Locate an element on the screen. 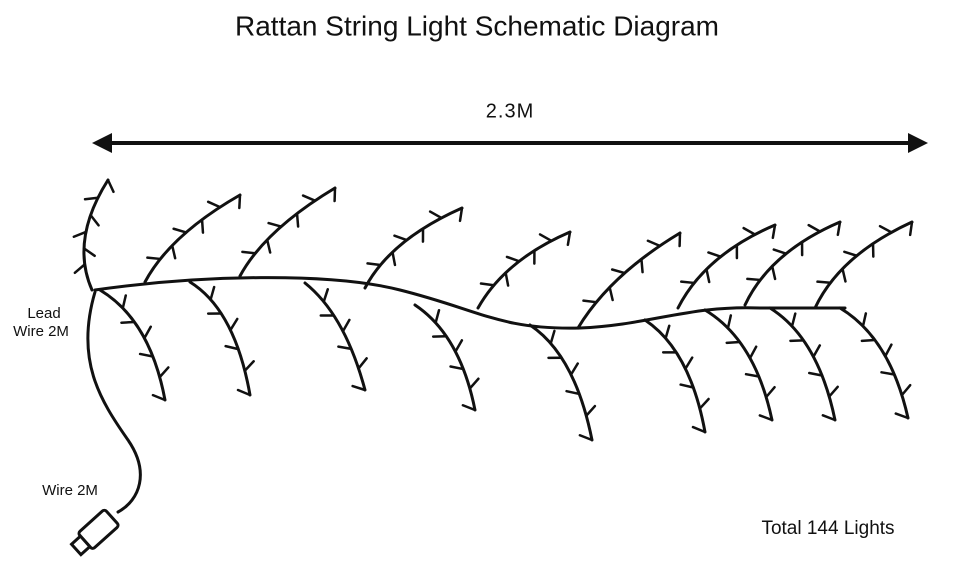  lead-wire is located at coordinates (114, 402).